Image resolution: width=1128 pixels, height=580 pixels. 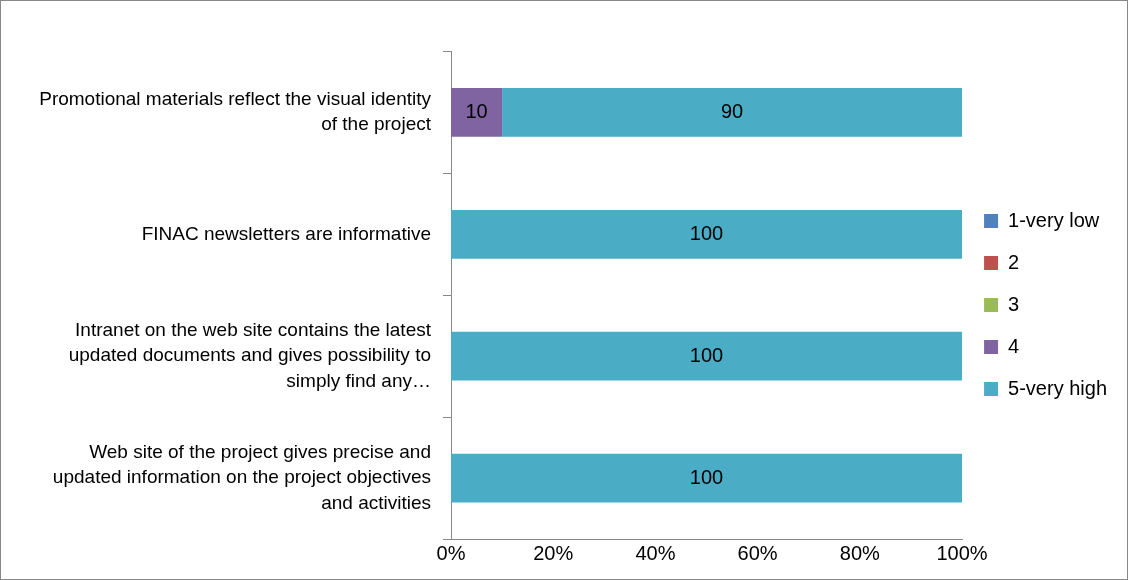 What do you see at coordinates (860, 552) in the screenshot?
I see `x-tick-label: 80%` at bounding box center [860, 552].